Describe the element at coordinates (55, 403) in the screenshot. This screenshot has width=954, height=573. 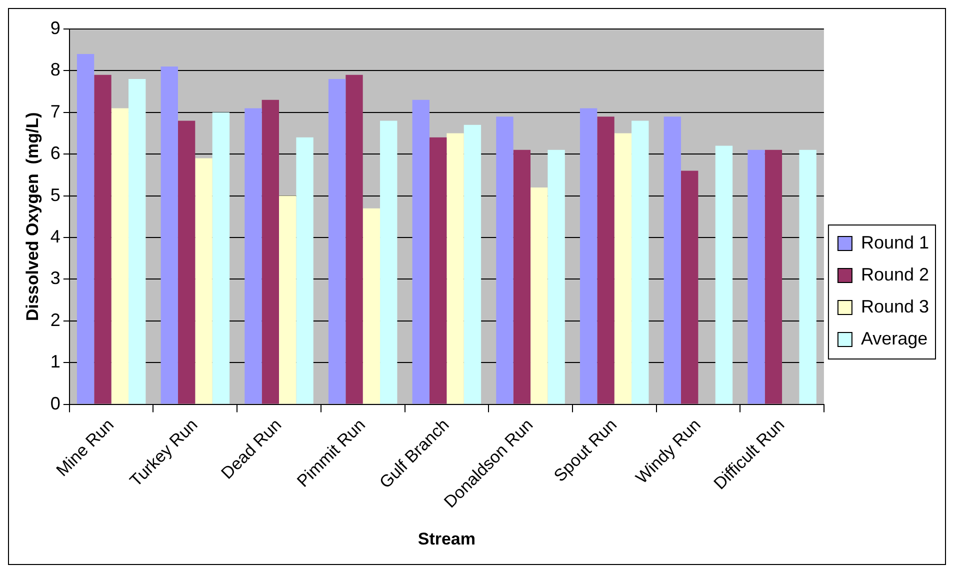
I see `y-tick-label: 0` at that location.